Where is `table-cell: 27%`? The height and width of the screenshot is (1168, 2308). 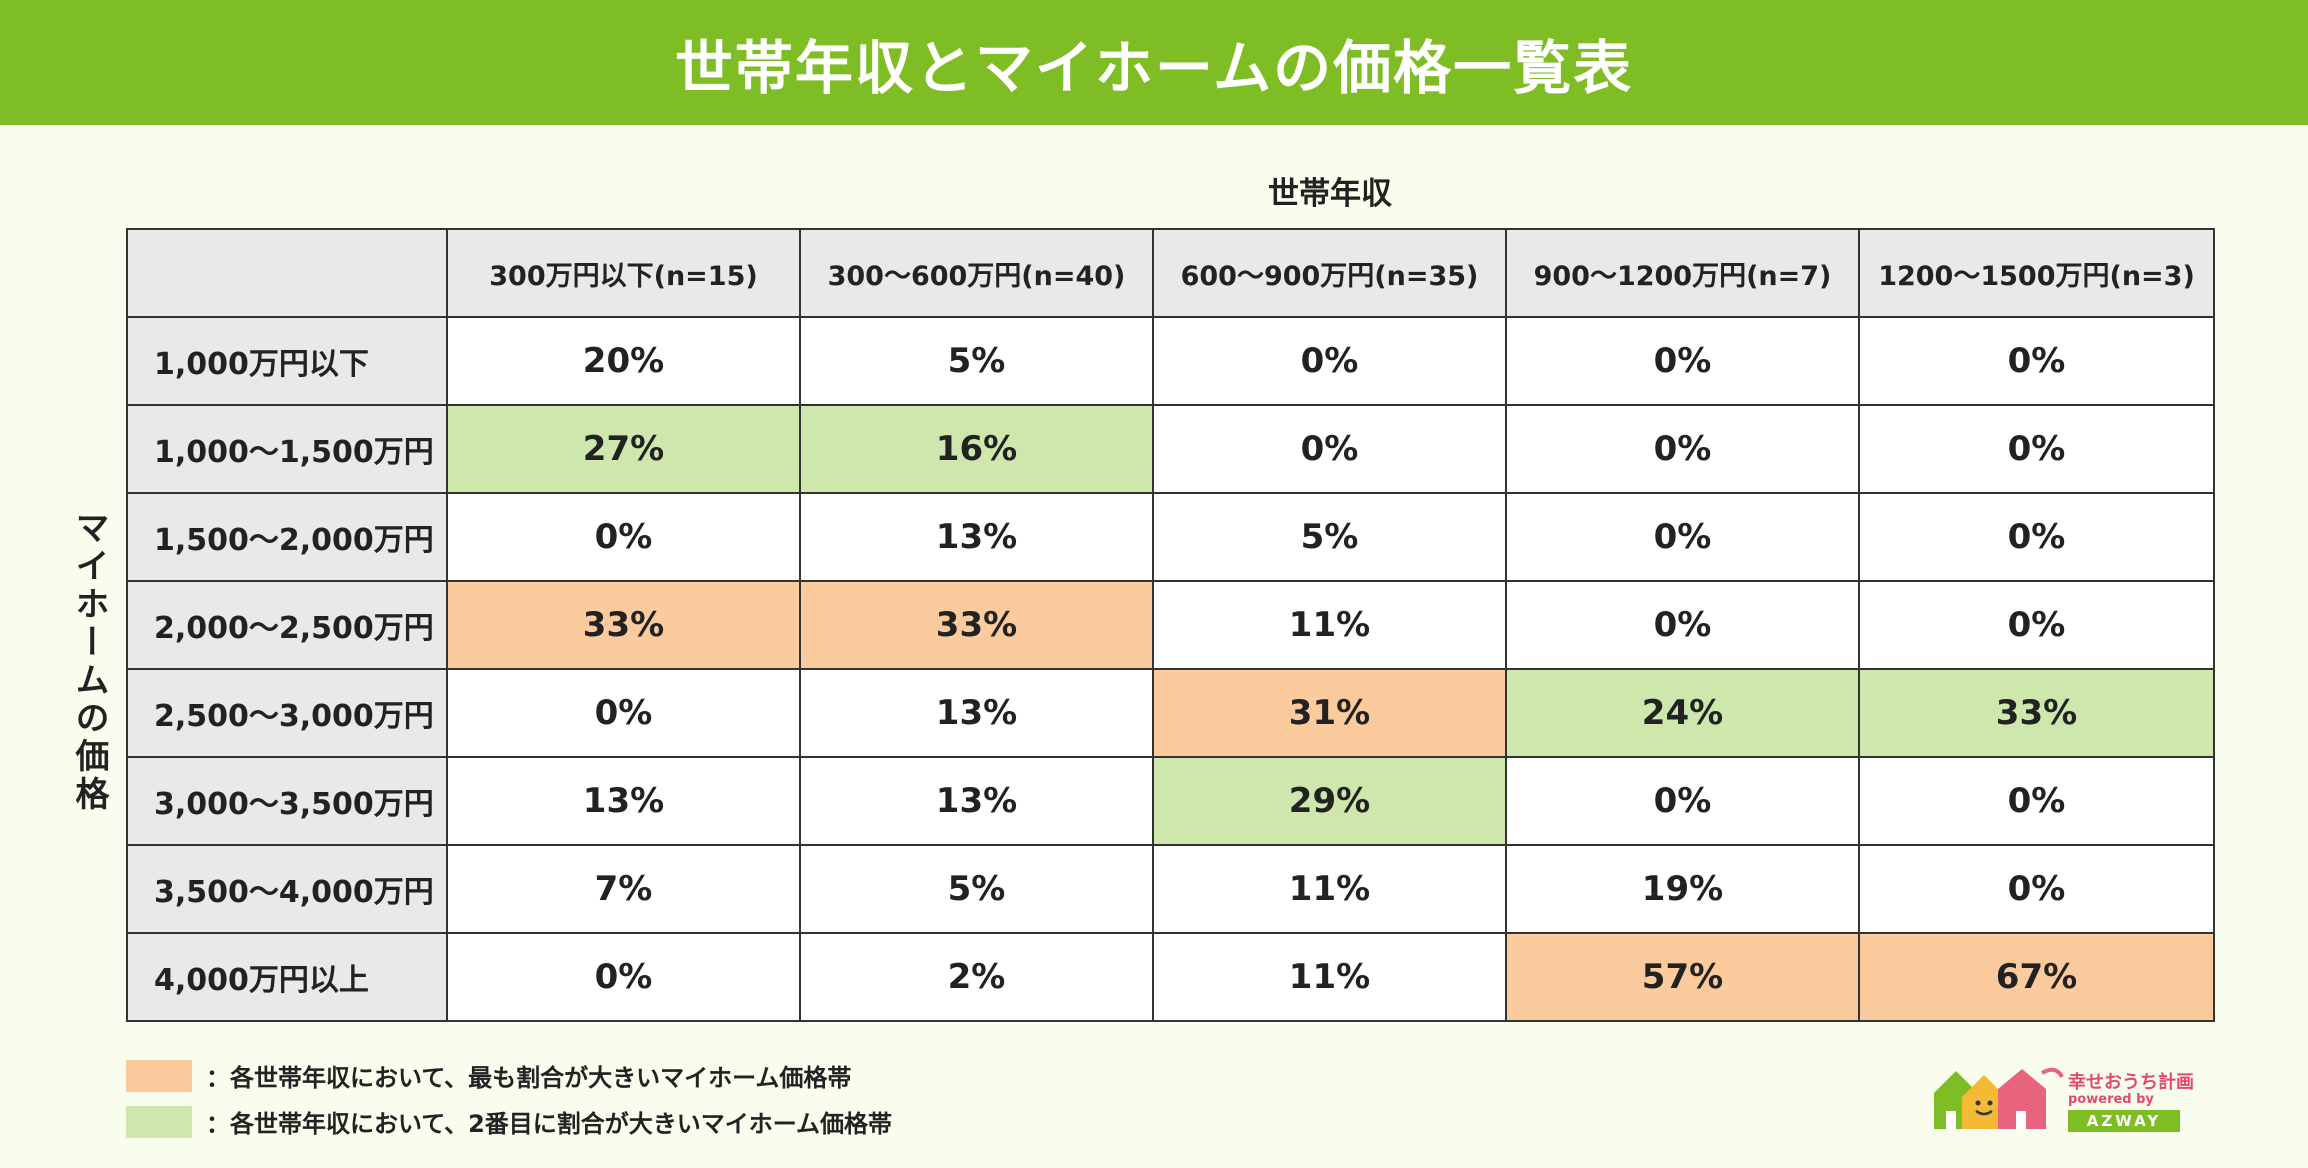
table-cell: 27% is located at coordinates (623, 449).